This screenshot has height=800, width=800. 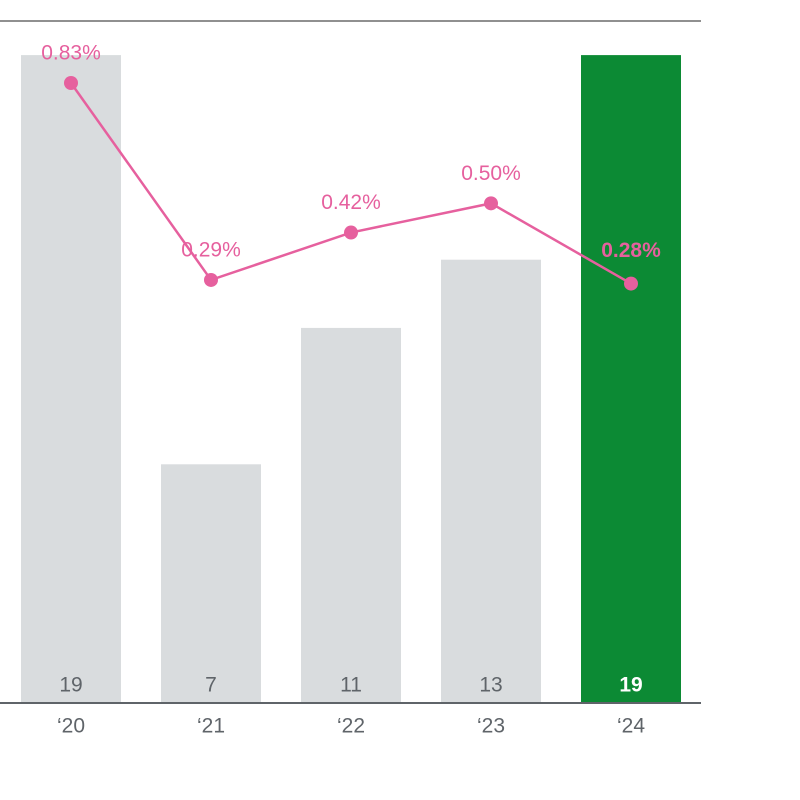 I want to click on x-tick-label: ‘20, so click(x=71, y=726).